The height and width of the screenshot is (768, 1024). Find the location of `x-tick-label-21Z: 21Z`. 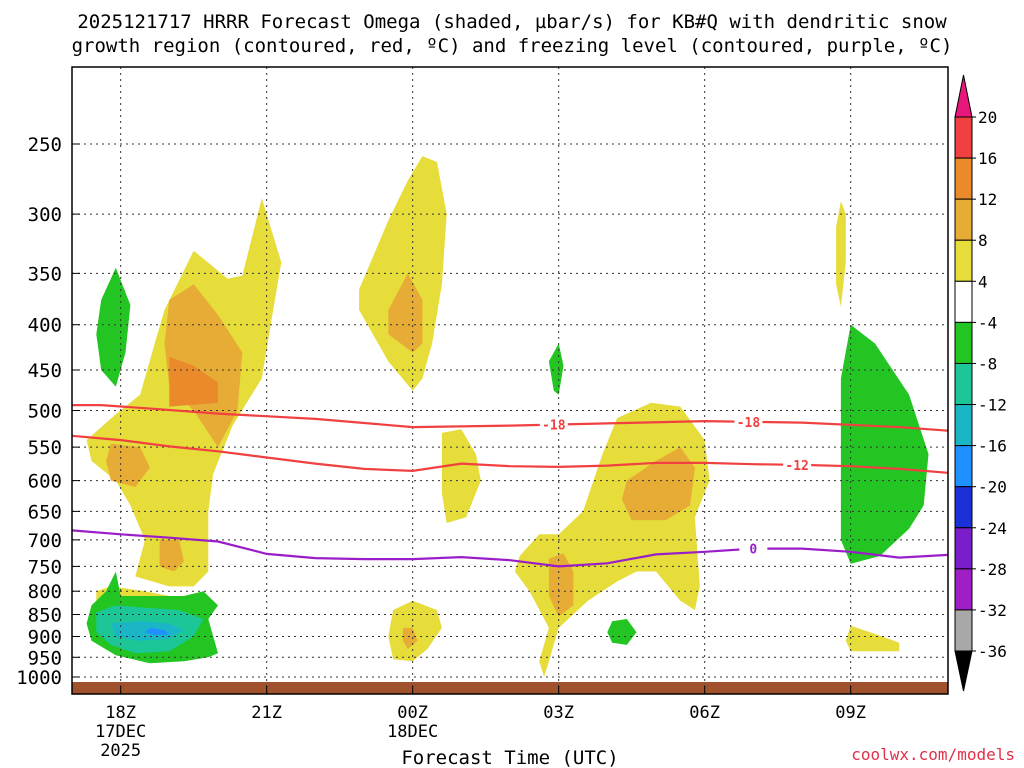

x-tick-label-21Z: 21Z is located at coordinates (266, 713).